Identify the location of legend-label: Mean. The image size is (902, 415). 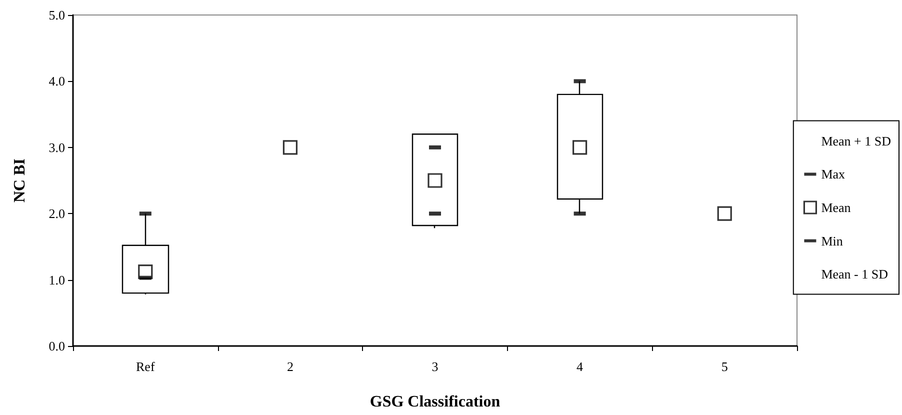
(836, 207).